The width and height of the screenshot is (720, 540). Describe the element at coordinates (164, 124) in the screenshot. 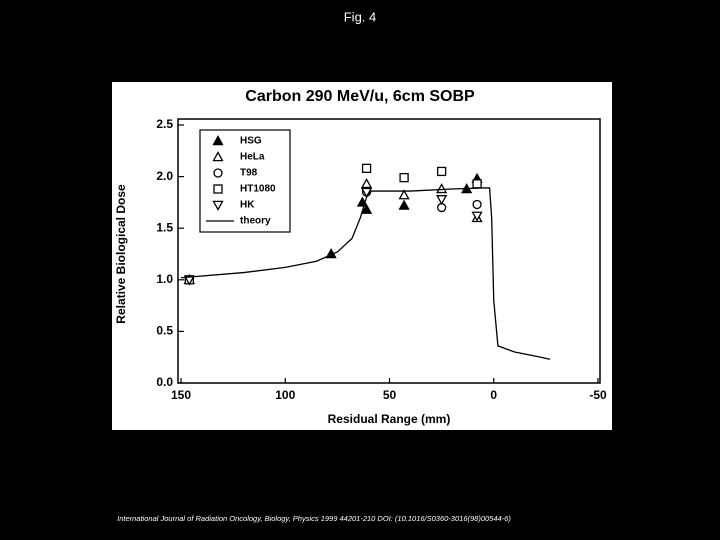

I see `y-tick-label: 2.5` at that location.